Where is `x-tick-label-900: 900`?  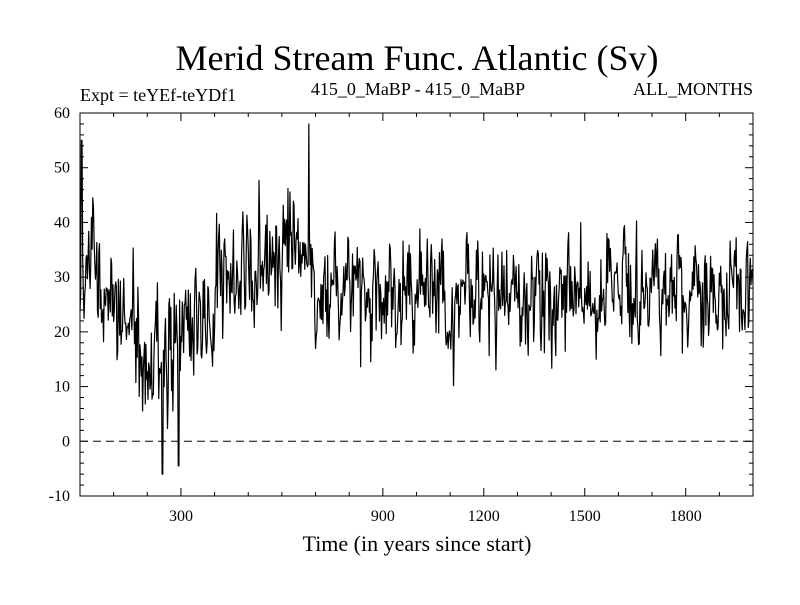
x-tick-label-900: 900 is located at coordinates (383, 516).